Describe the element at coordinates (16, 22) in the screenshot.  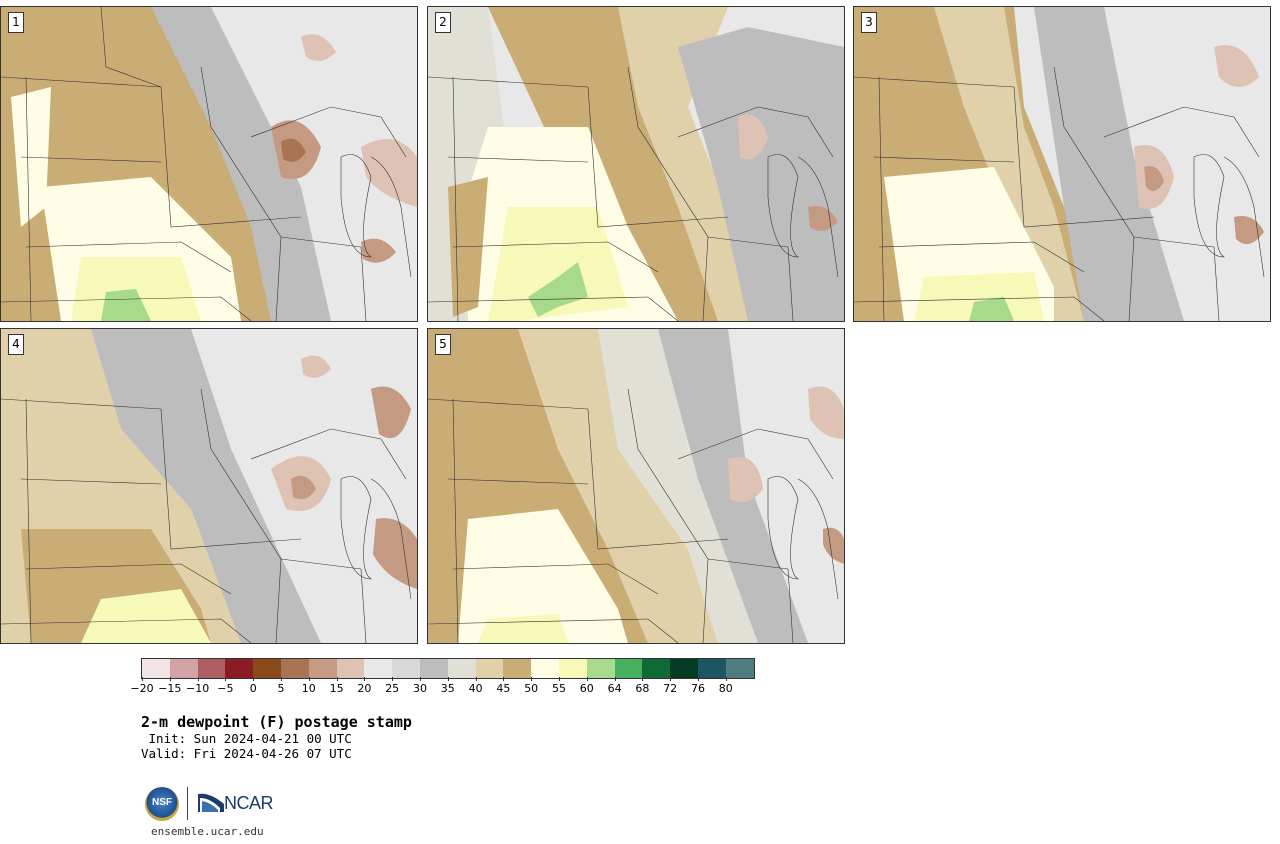
I see `panel-label: 1` at that location.